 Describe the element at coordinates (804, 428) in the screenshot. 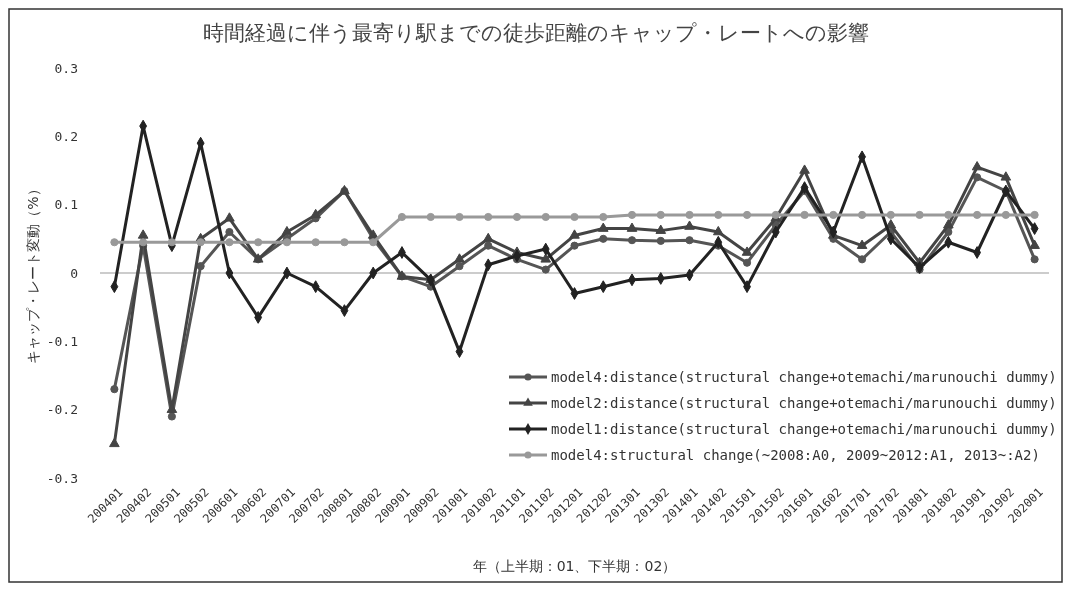

I see `legend-label: model1:distance(structural change+otemachi/marunouchi dummy)` at that location.